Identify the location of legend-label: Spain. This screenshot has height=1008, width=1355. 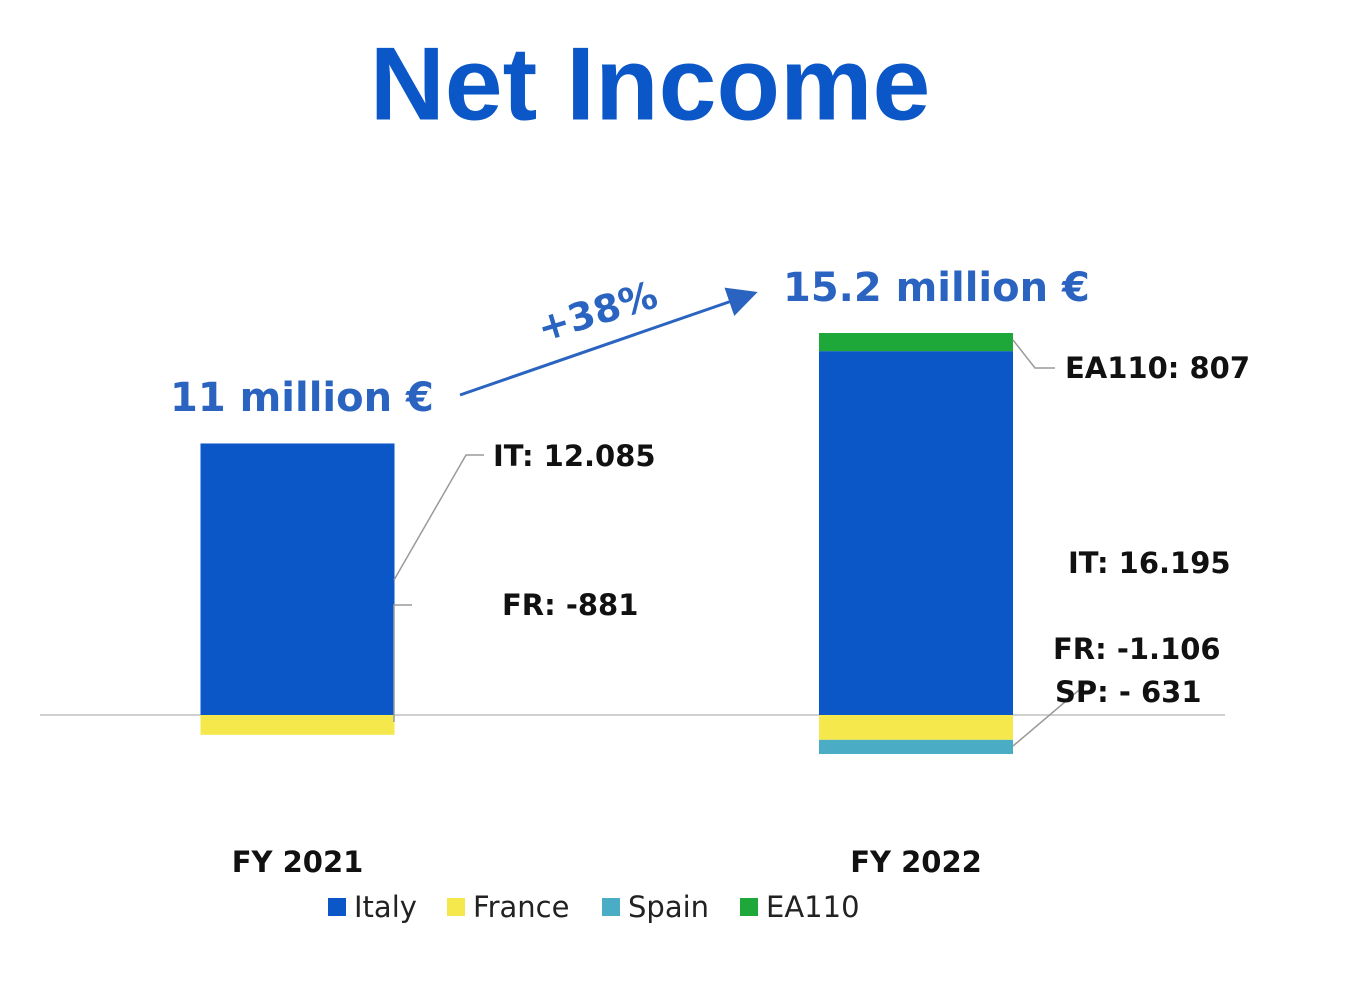
(668, 907).